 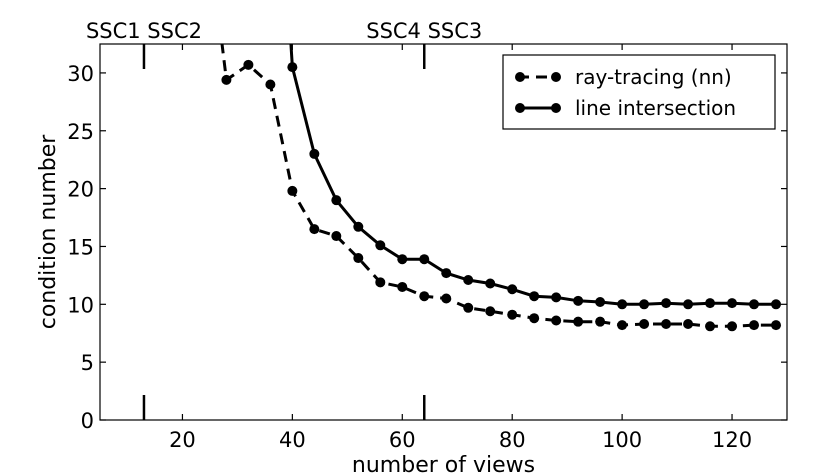 I want to click on y-tick-label: 20, so click(x=80, y=190).